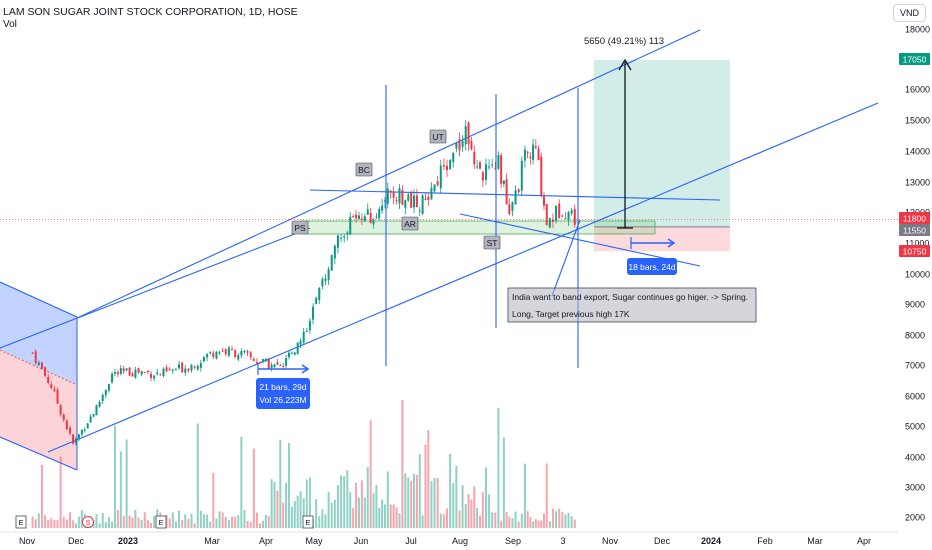 The width and height of the screenshot is (932, 550). I want to click on y-tick-label: 2000, so click(915, 518).